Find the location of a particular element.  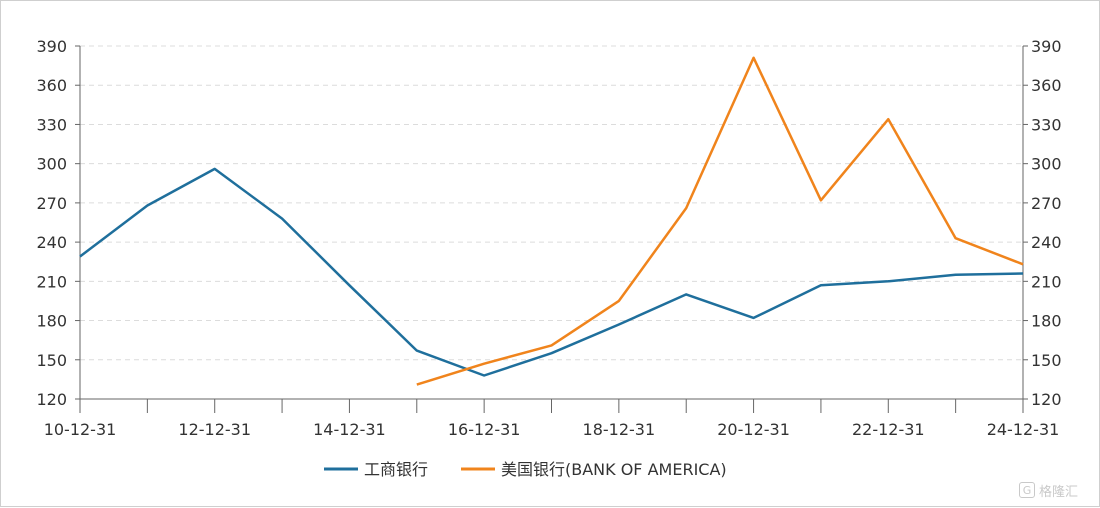

x-tick-label: 18-12-31 is located at coordinates (619, 429).